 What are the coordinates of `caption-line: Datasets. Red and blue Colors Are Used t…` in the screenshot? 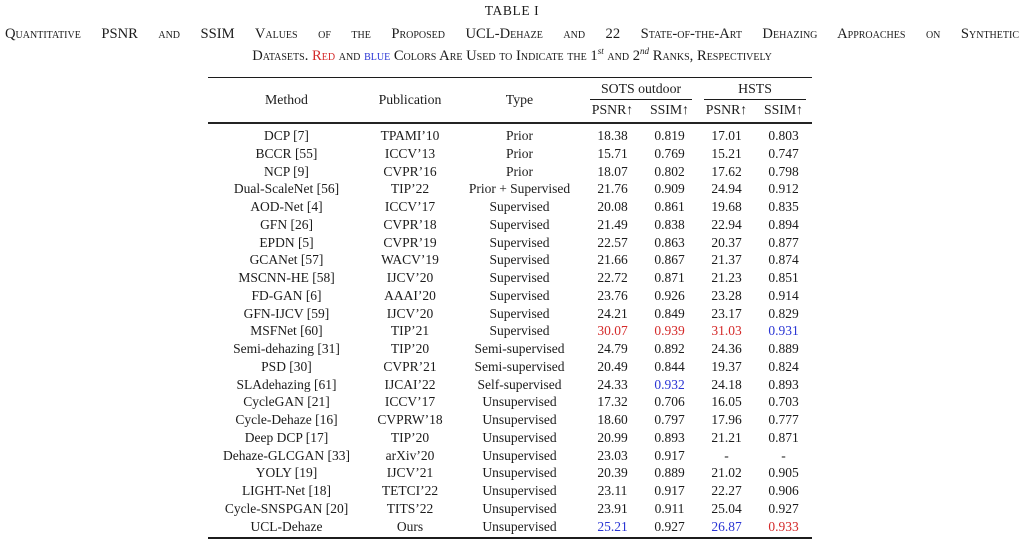 It's located at (512, 56).